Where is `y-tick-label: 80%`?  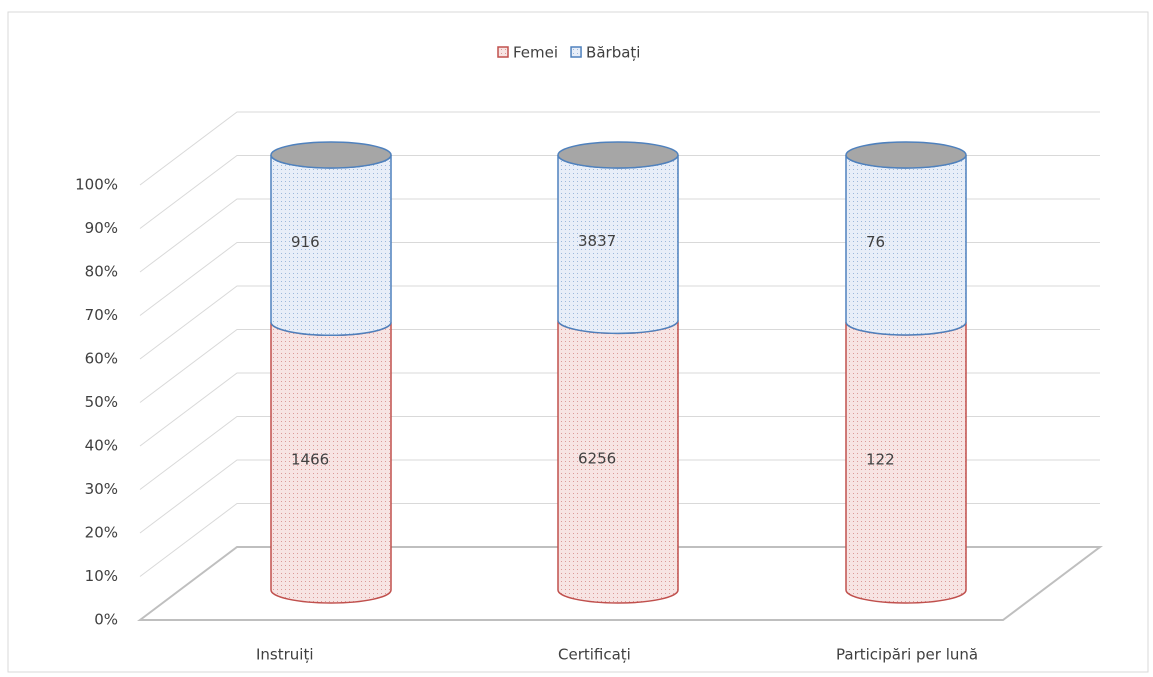 y-tick-label: 80% is located at coordinates (101, 272).